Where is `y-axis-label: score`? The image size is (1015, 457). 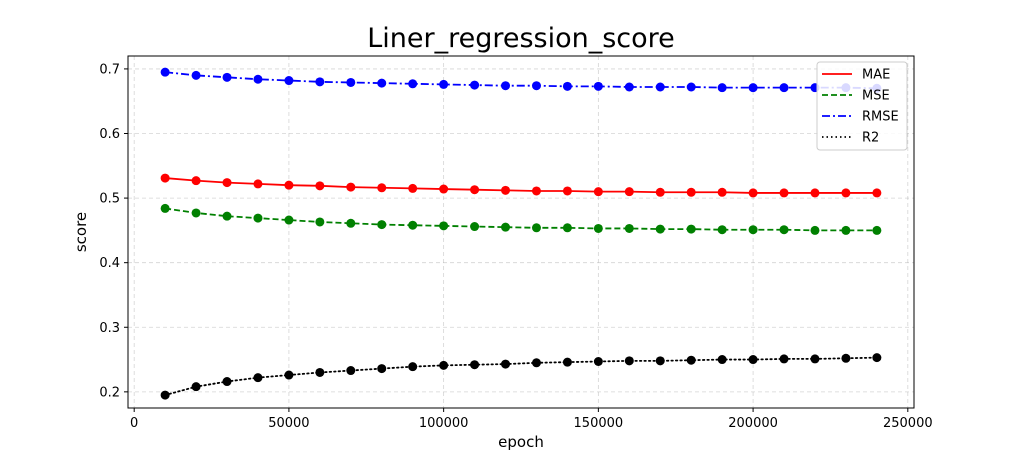 y-axis-label: score is located at coordinates (81, 232).